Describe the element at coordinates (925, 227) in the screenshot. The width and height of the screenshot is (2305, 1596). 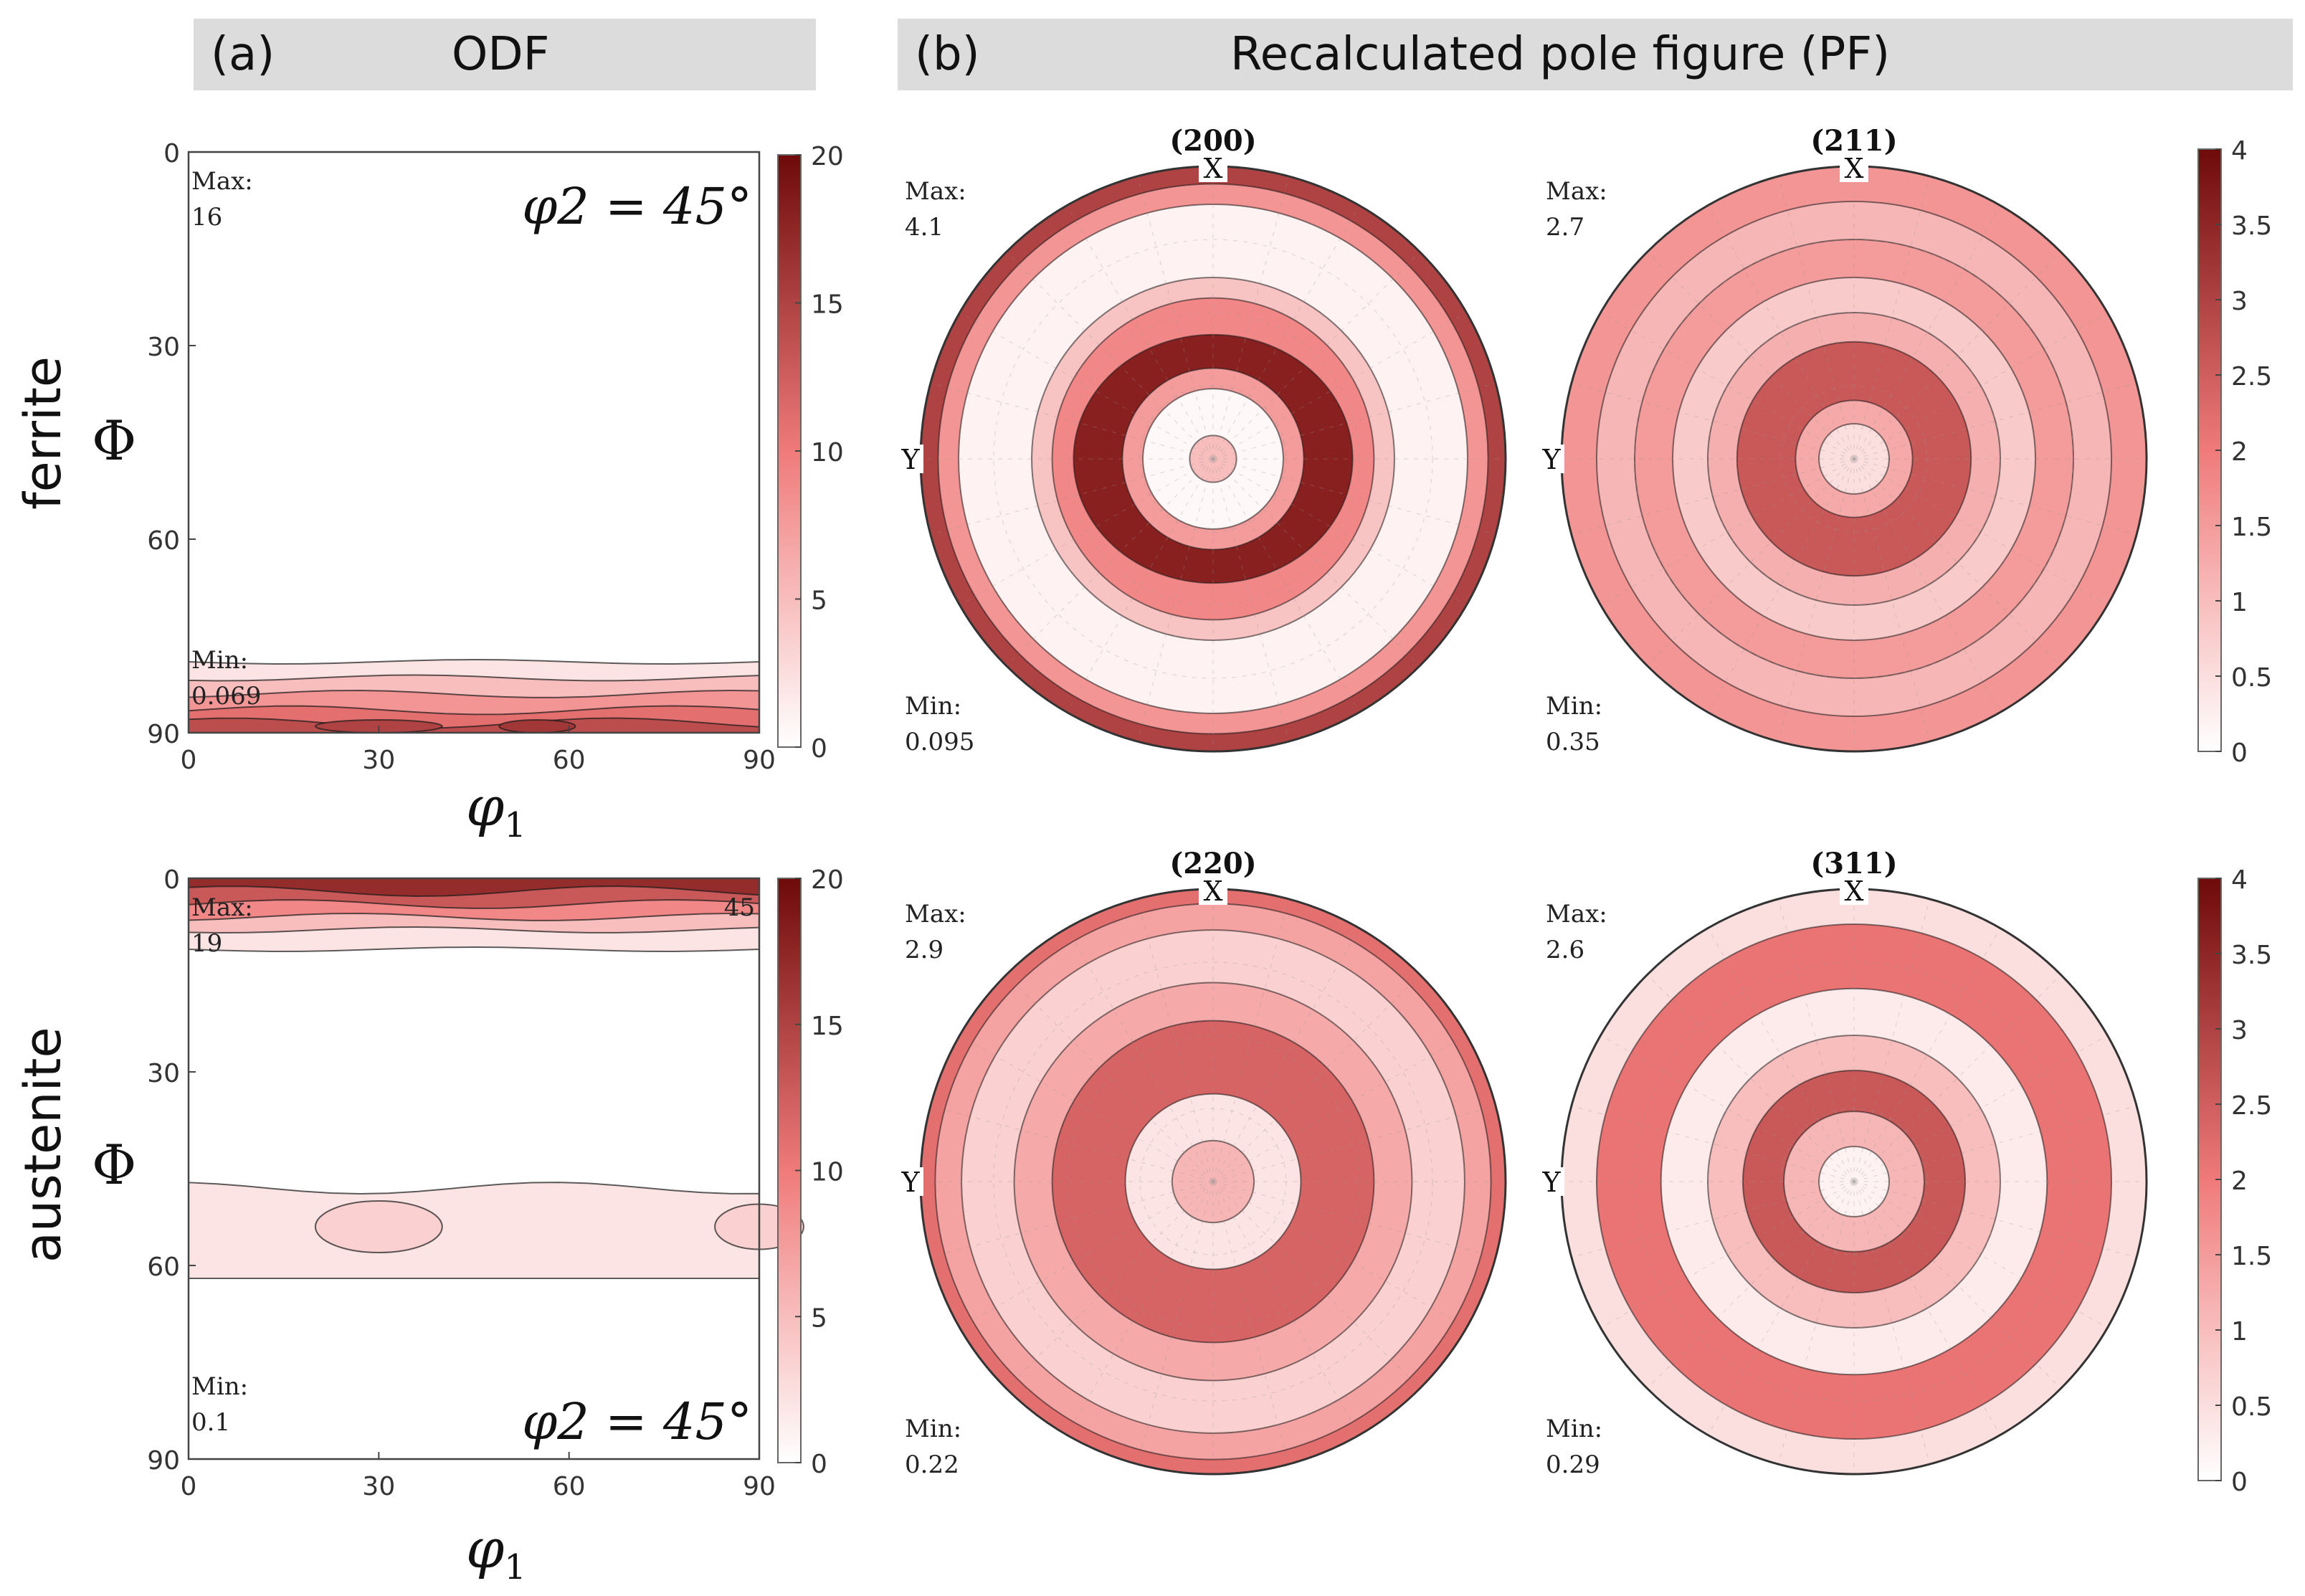
I see `pf-200-max-value: 4.1` at that location.